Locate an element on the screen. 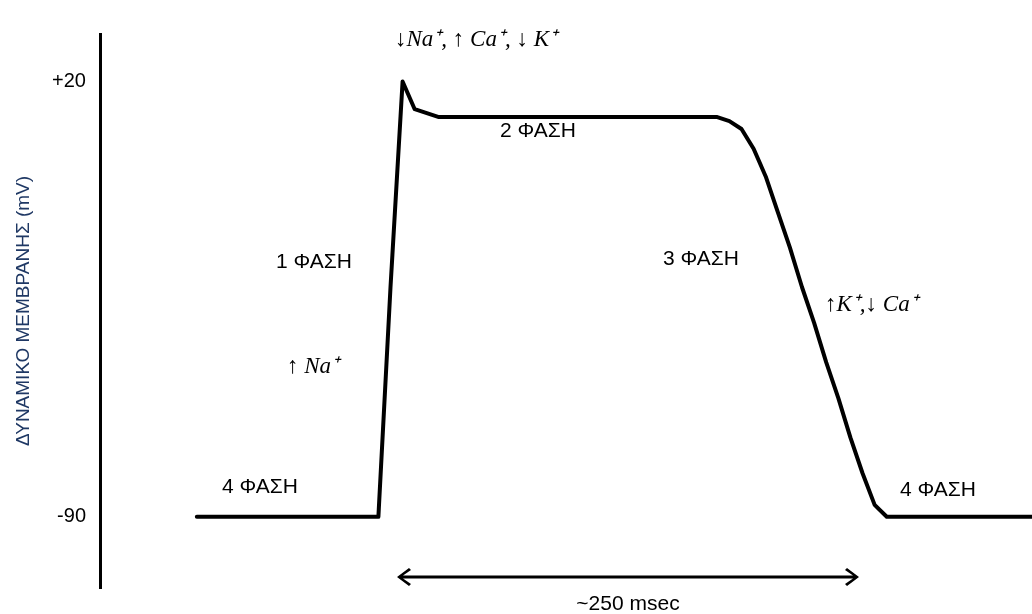  y-tick-label: -90 is located at coordinates (71, 515).